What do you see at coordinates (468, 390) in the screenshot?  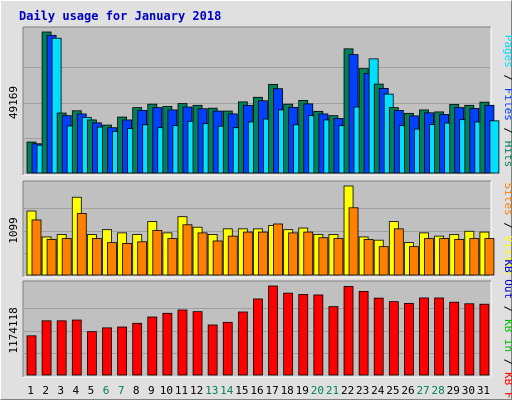 I see `x-tick-label: 30` at bounding box center [468, 390].